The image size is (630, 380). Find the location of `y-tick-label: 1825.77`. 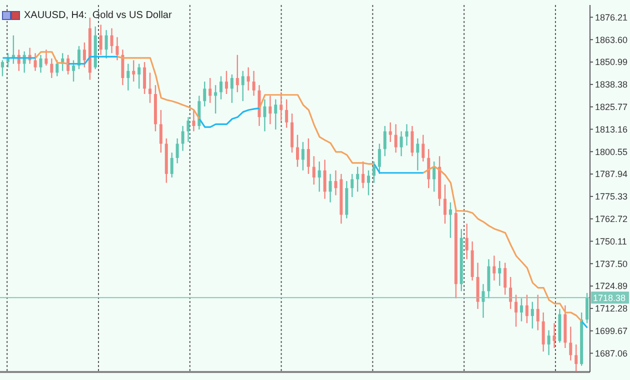

y-tick-label: 1825.77 is located at coordinates (611, 107).